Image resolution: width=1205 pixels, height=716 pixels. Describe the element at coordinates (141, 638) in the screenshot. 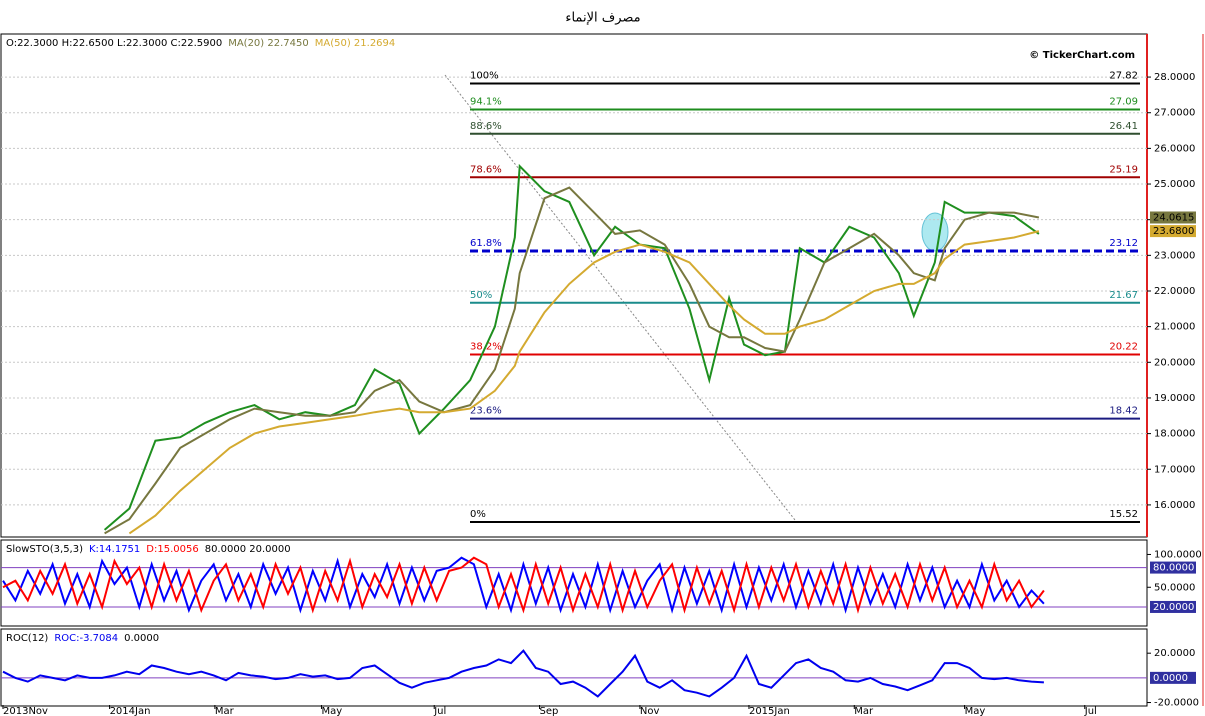

I see `header-extra: 0.0000` at that location.